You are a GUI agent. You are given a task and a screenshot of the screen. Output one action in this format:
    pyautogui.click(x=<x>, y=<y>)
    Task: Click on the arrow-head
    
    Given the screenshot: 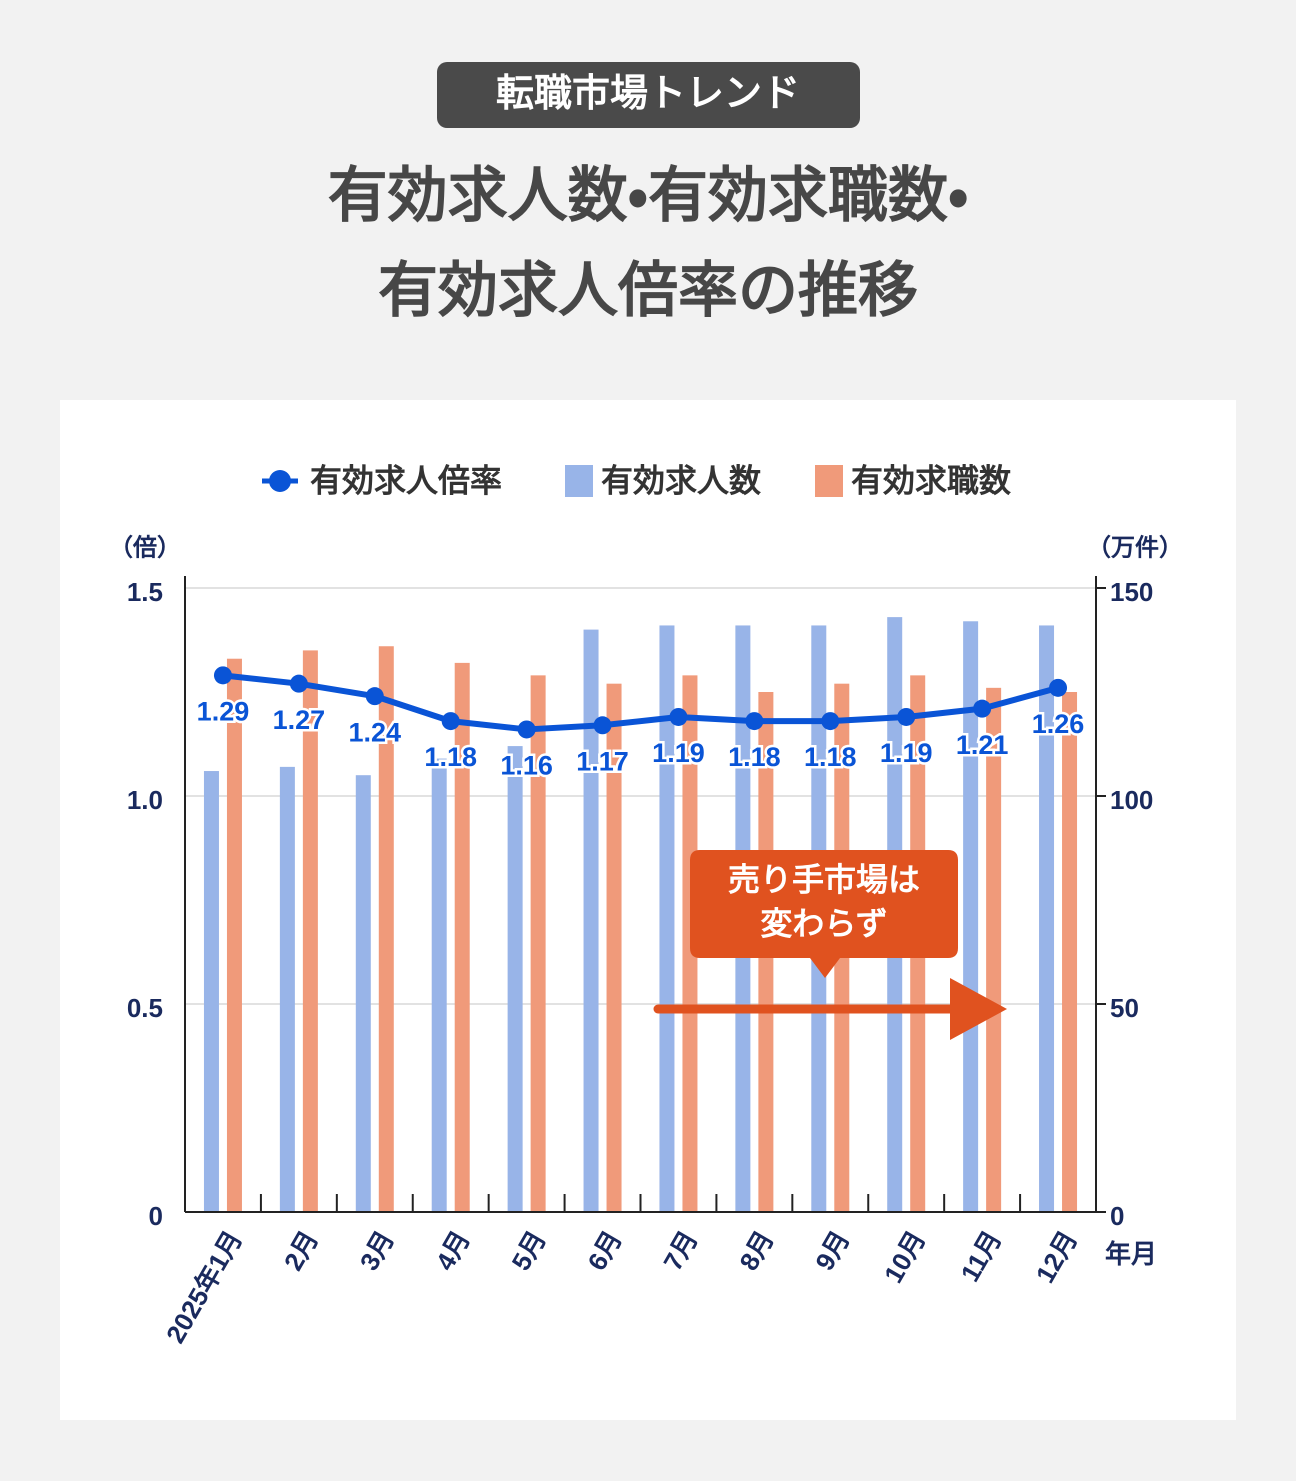 What is the action you would take?
    pyautogui.click(x=978, y=1009)
    